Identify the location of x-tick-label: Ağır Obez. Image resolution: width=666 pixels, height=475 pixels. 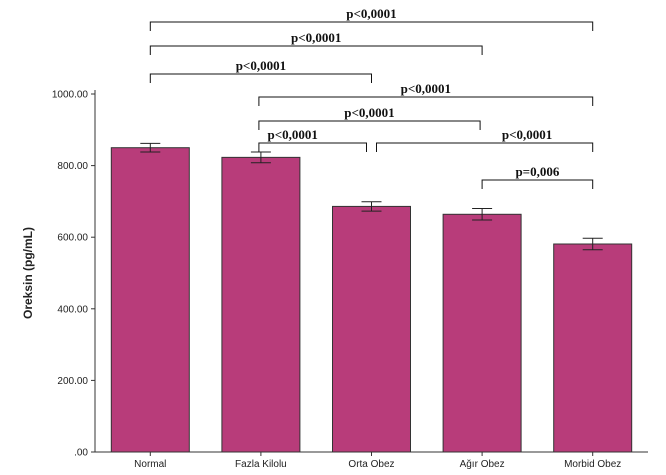
(482, 464).